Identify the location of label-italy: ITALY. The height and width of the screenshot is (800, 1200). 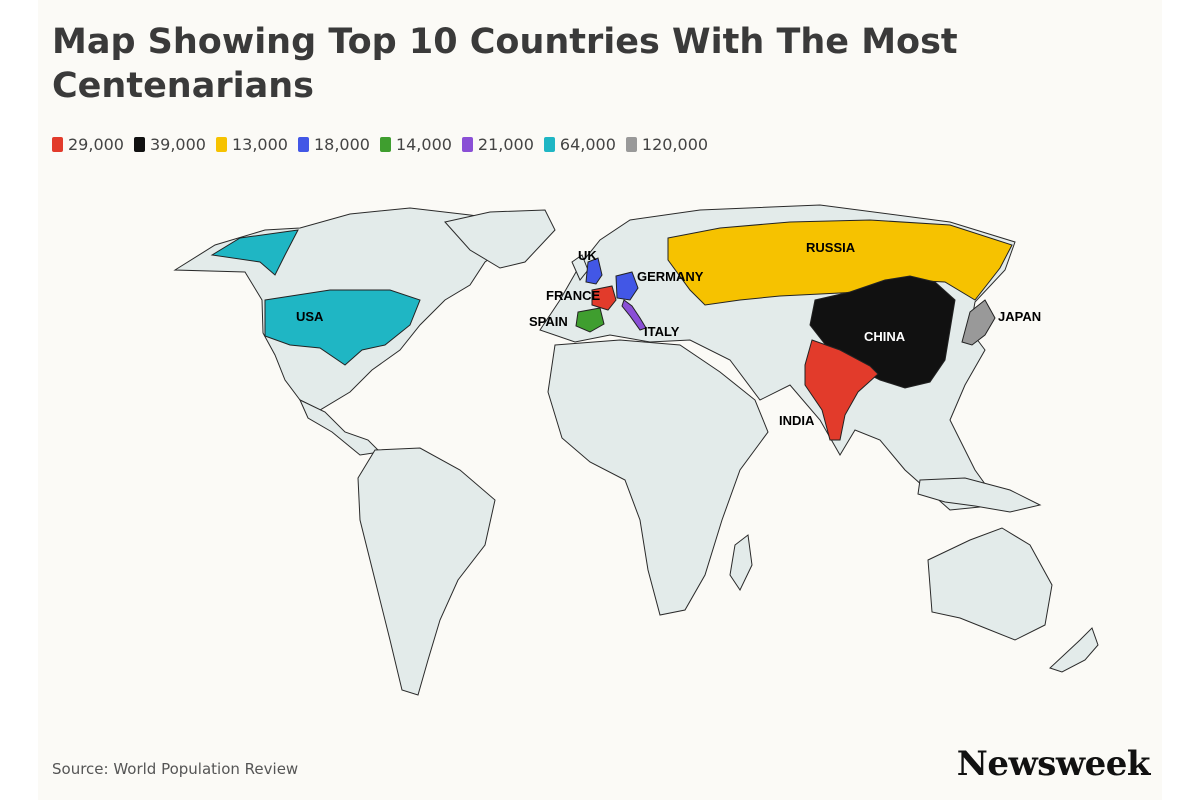
(662, 331).